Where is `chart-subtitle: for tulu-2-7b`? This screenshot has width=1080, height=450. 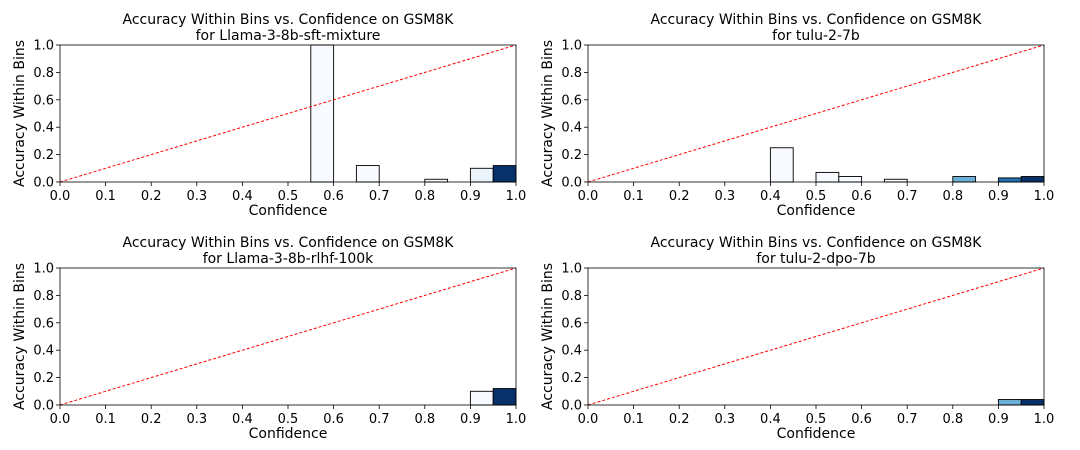 chart-subtitle: for tulu-2-7b is located at coordinates (816, 36).